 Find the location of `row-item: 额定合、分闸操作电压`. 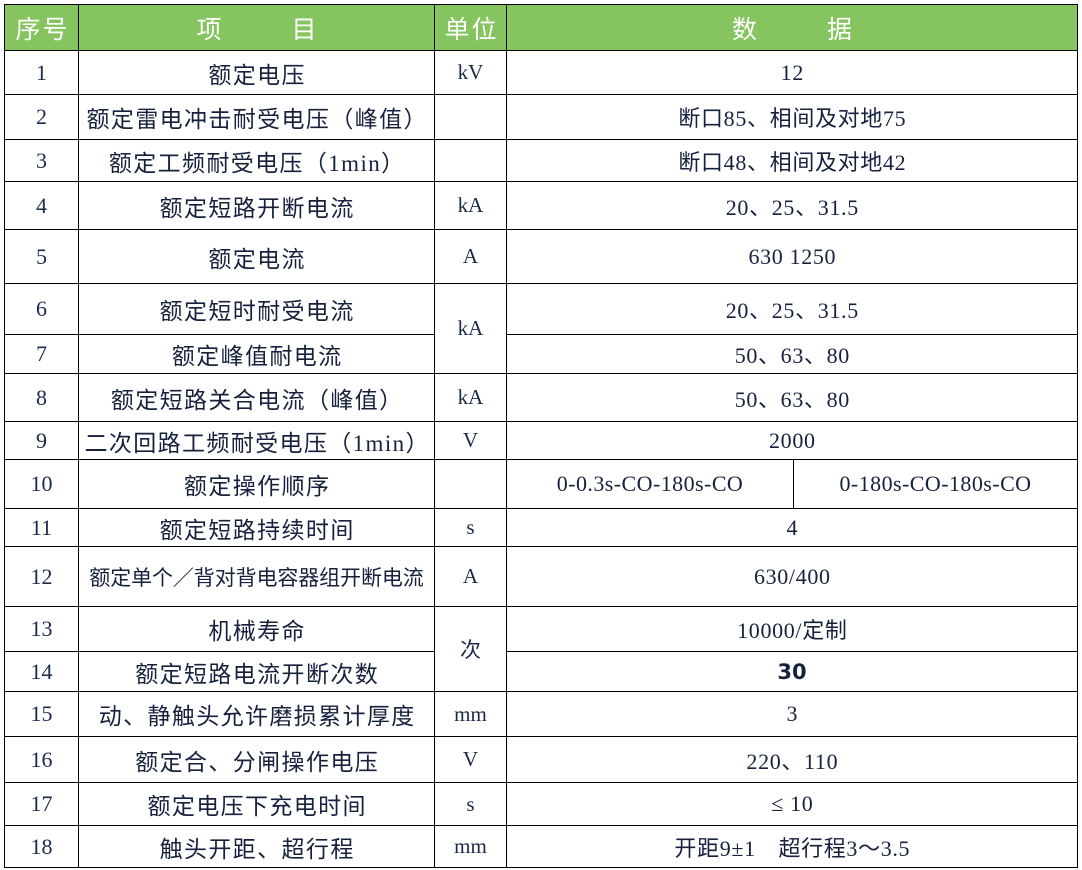

row-item: 额定合、分闸操作电压 is located at coordinates (256, 759).